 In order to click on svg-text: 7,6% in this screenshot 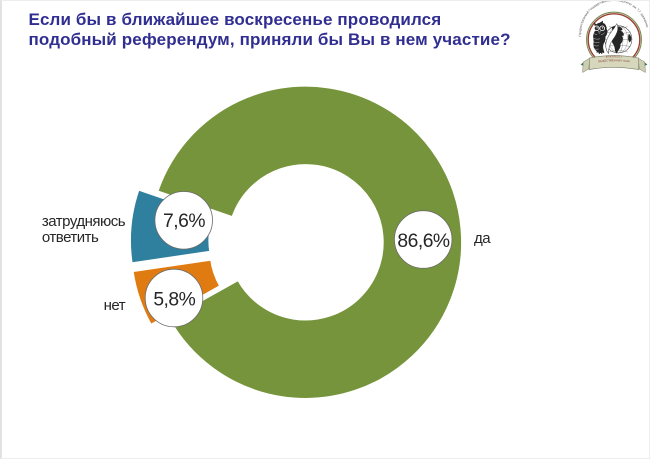, I will do `click(184, 221)`.